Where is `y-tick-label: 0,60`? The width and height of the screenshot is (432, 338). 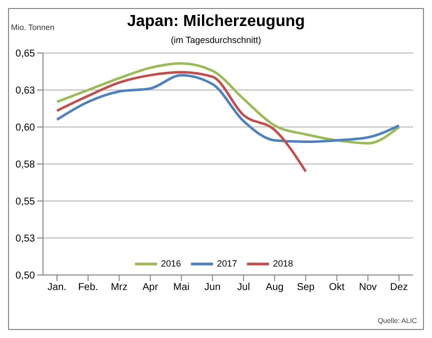
y-tick-label: 0,60 is located at coordinates (26, 128).